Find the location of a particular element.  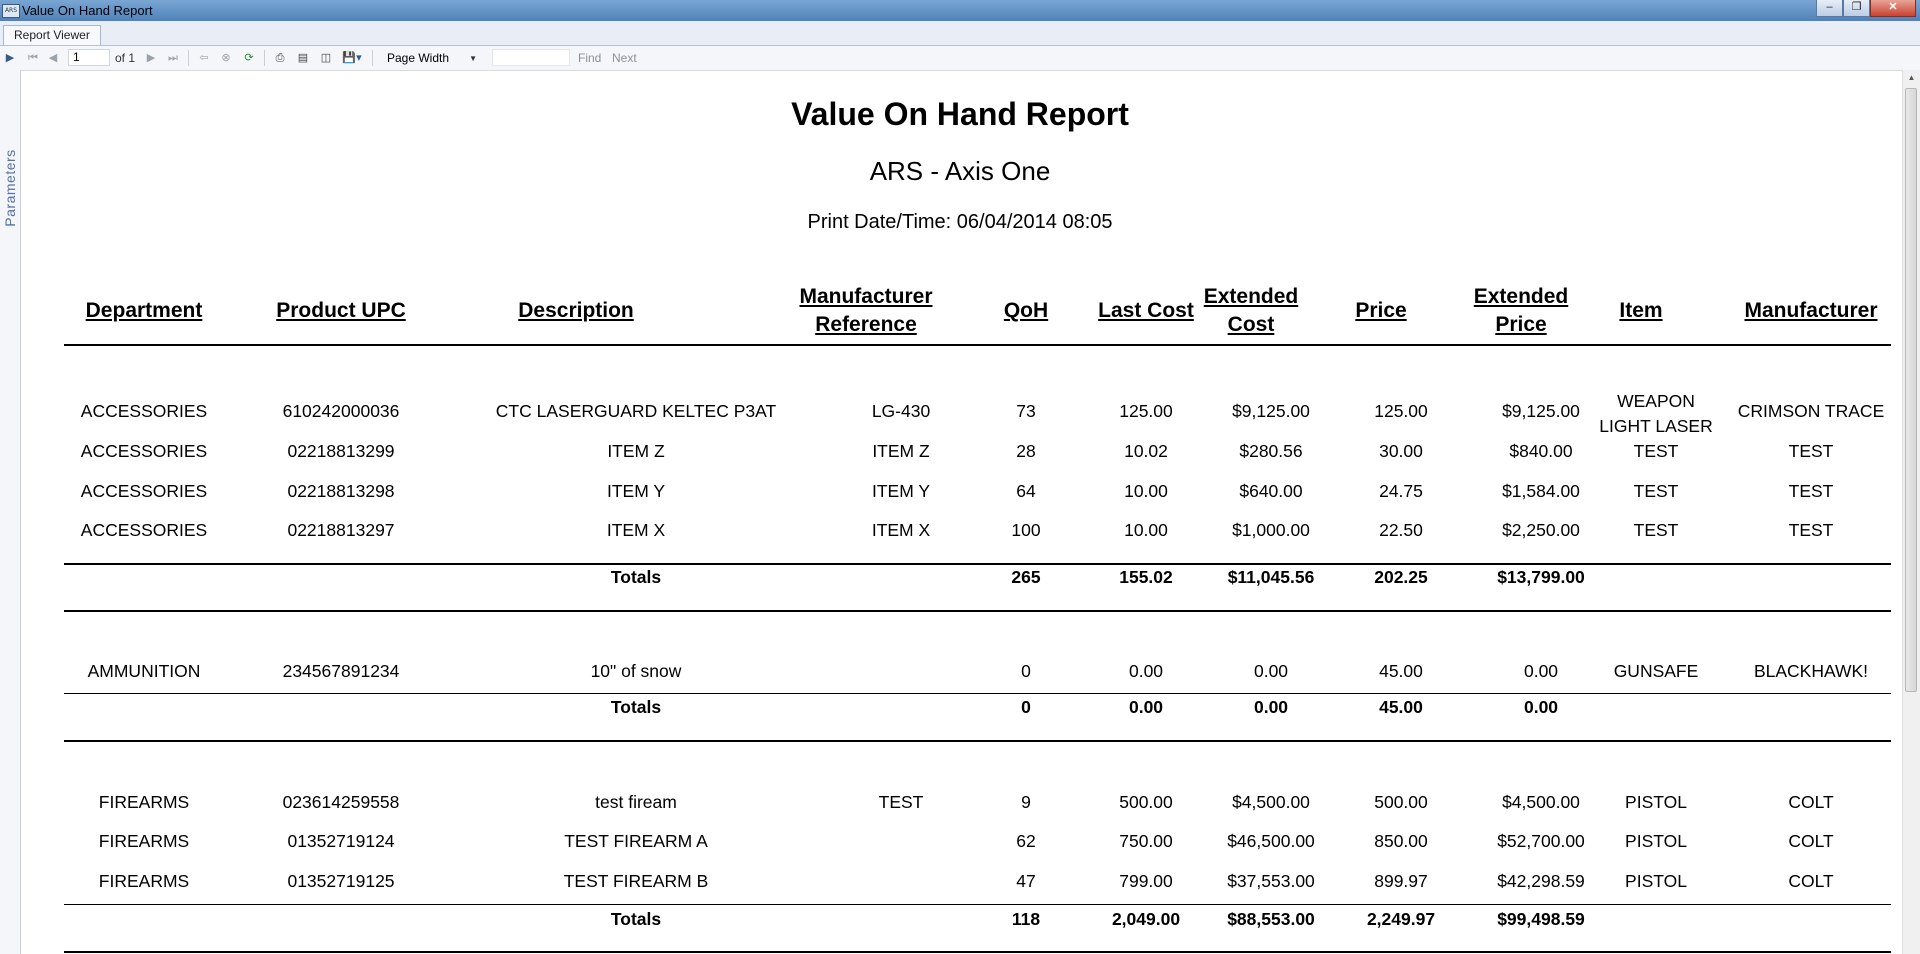

cell-description: test fiream is located at coordinates (636, 802).